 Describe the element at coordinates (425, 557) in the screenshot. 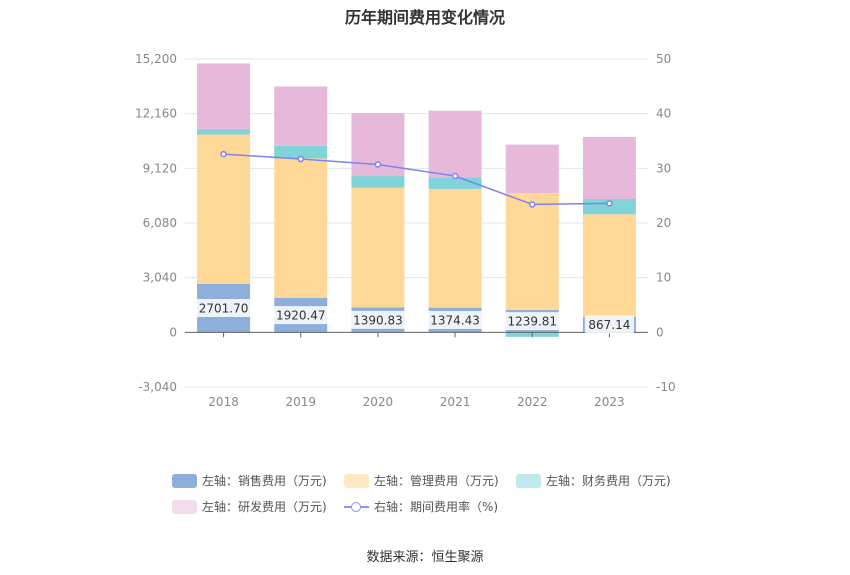

I see `data-source: 数据来源：恒生聚源` at that location.